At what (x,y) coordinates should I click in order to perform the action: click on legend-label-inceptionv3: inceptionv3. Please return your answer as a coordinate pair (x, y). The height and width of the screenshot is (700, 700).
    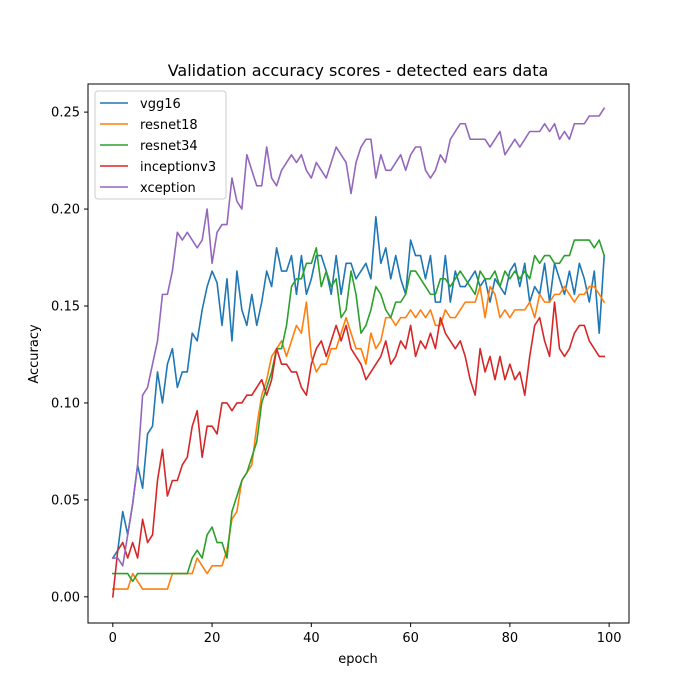
    Looking at the image, I should click on (178, 167).